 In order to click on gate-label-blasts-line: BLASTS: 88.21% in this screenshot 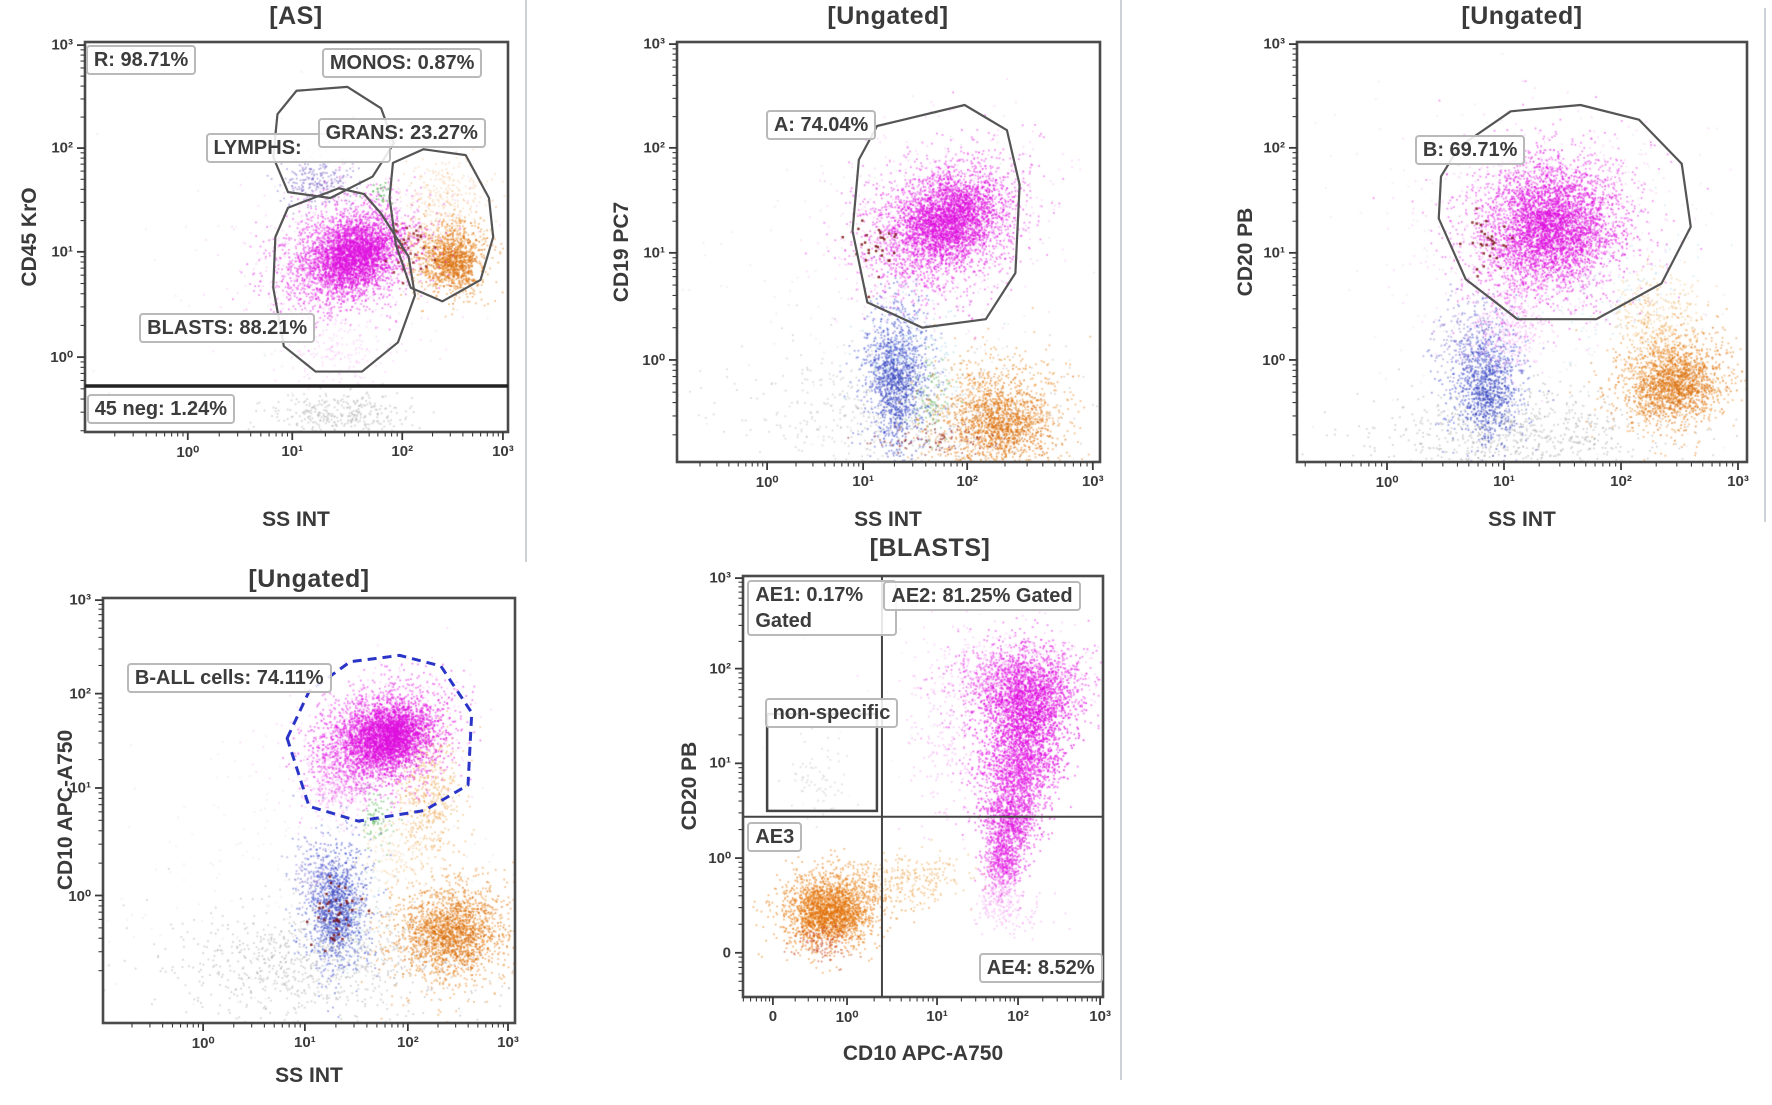, I will do `click(227, 328)`.